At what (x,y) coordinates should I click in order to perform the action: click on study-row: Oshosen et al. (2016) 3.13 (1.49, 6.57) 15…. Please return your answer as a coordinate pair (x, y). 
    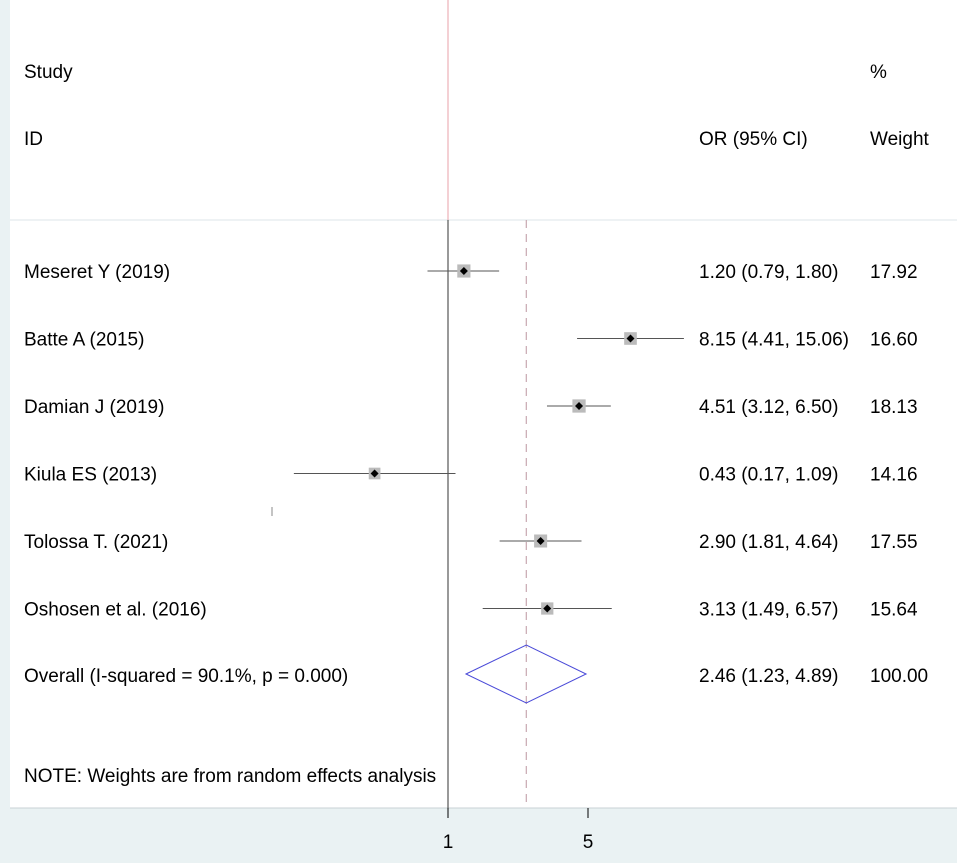
    Looking at the image, I should click on (471, 610).